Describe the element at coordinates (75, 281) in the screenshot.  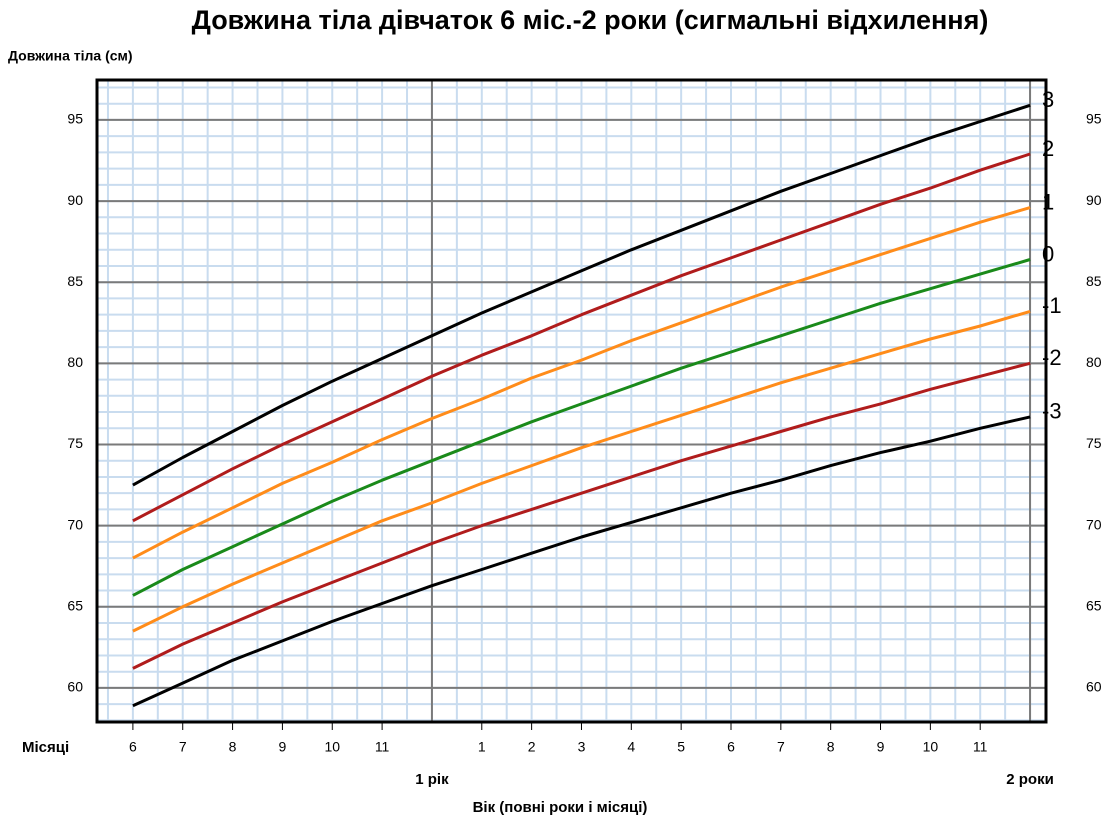
I see `y-tick-label: 85` at that location.